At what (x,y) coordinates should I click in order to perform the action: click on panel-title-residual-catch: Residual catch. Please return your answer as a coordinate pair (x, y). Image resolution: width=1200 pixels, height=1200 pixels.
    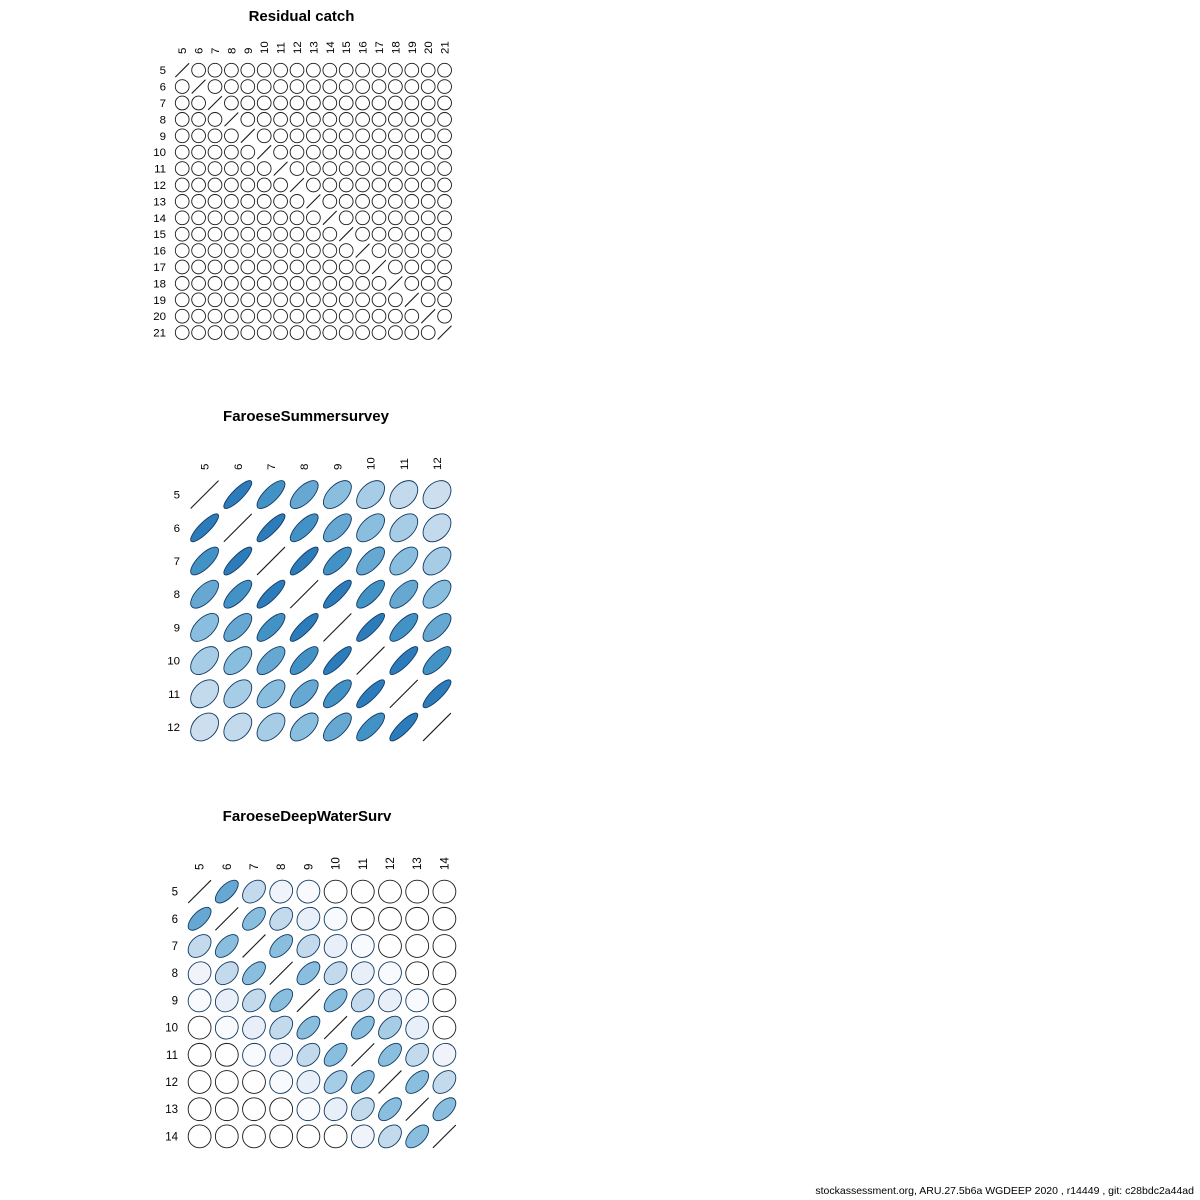
    Looking at the image, I should click on (301, 16).